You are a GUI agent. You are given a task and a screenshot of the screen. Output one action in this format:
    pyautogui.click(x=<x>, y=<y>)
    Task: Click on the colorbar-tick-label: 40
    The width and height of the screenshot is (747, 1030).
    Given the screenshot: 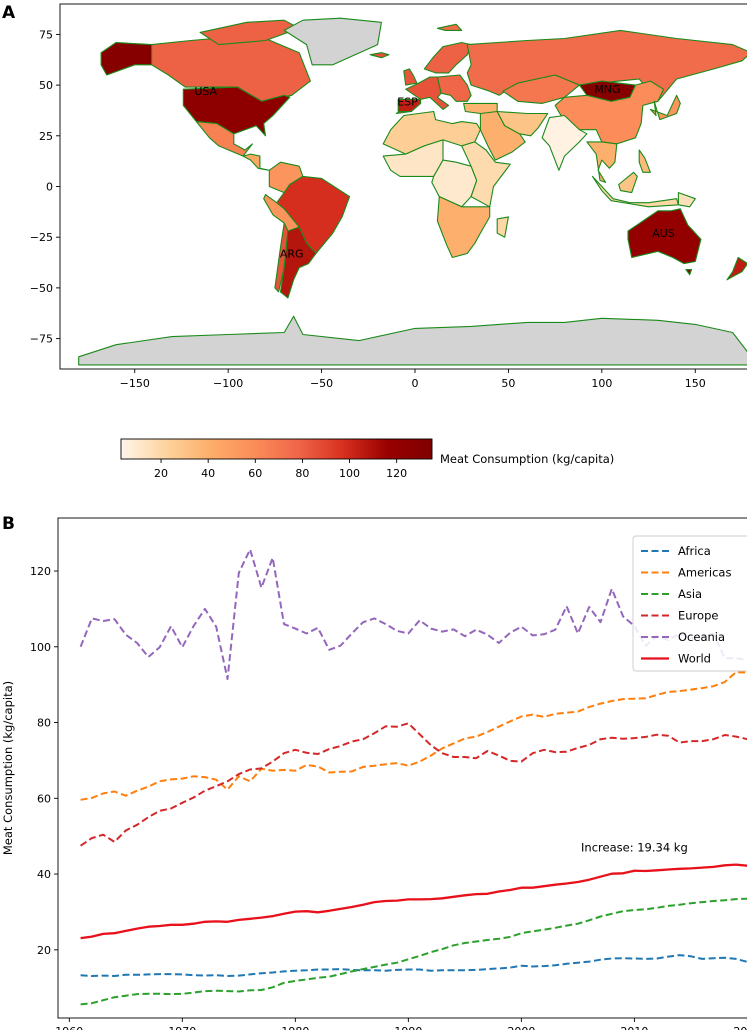 What is the action you would take?
    pyautogui.click(x=208, y=473)
    